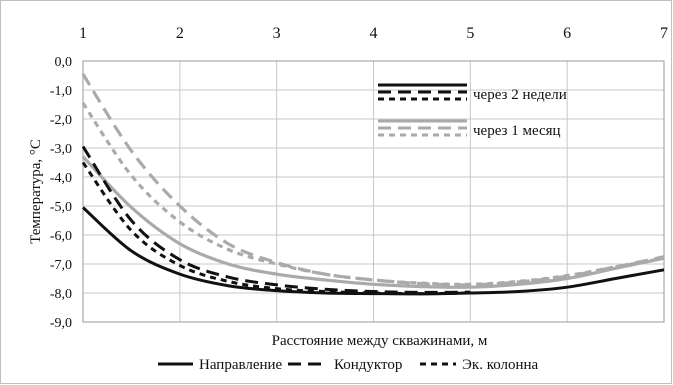  Describe the element at coordinates (241, 365) in the screenshot. I see `legend-label: Направление` at that location.